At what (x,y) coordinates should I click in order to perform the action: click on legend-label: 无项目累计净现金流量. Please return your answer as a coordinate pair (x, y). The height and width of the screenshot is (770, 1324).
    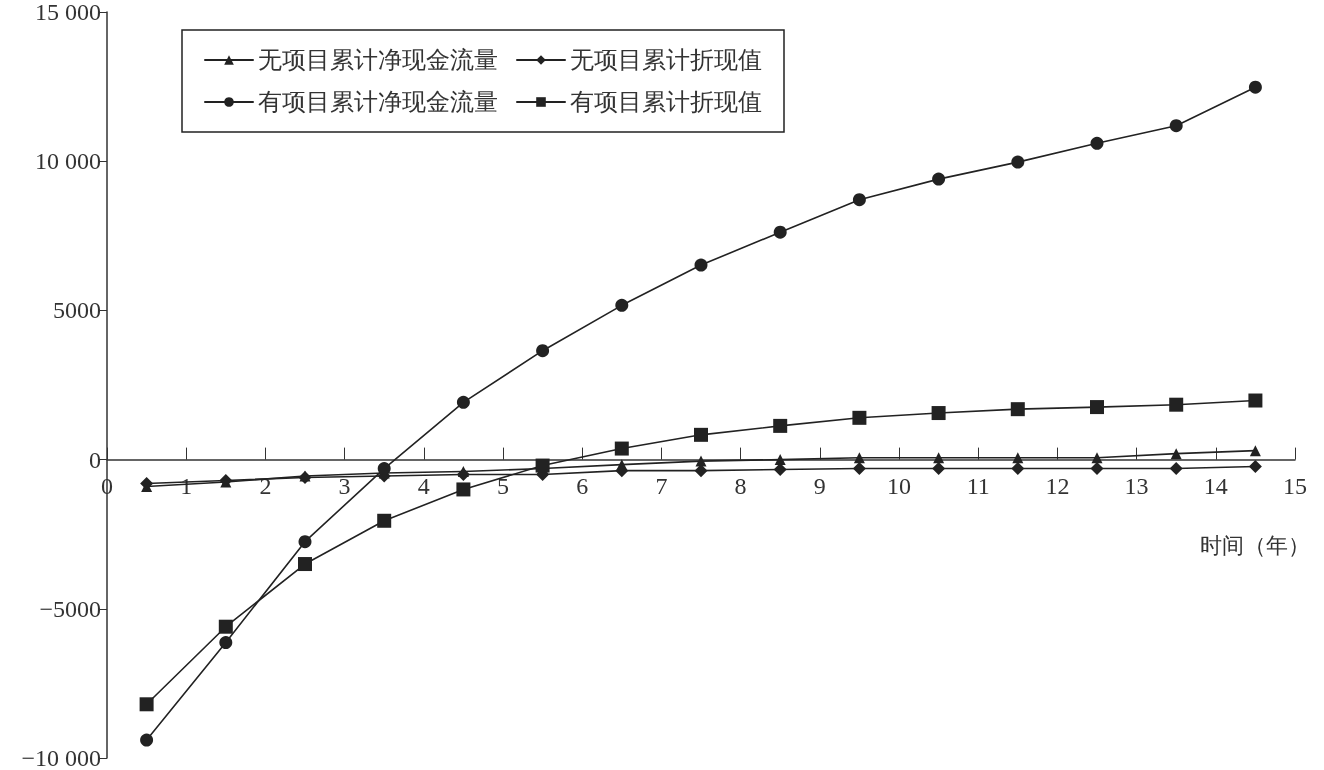
    Looking at the image, I should click on (378, 60).